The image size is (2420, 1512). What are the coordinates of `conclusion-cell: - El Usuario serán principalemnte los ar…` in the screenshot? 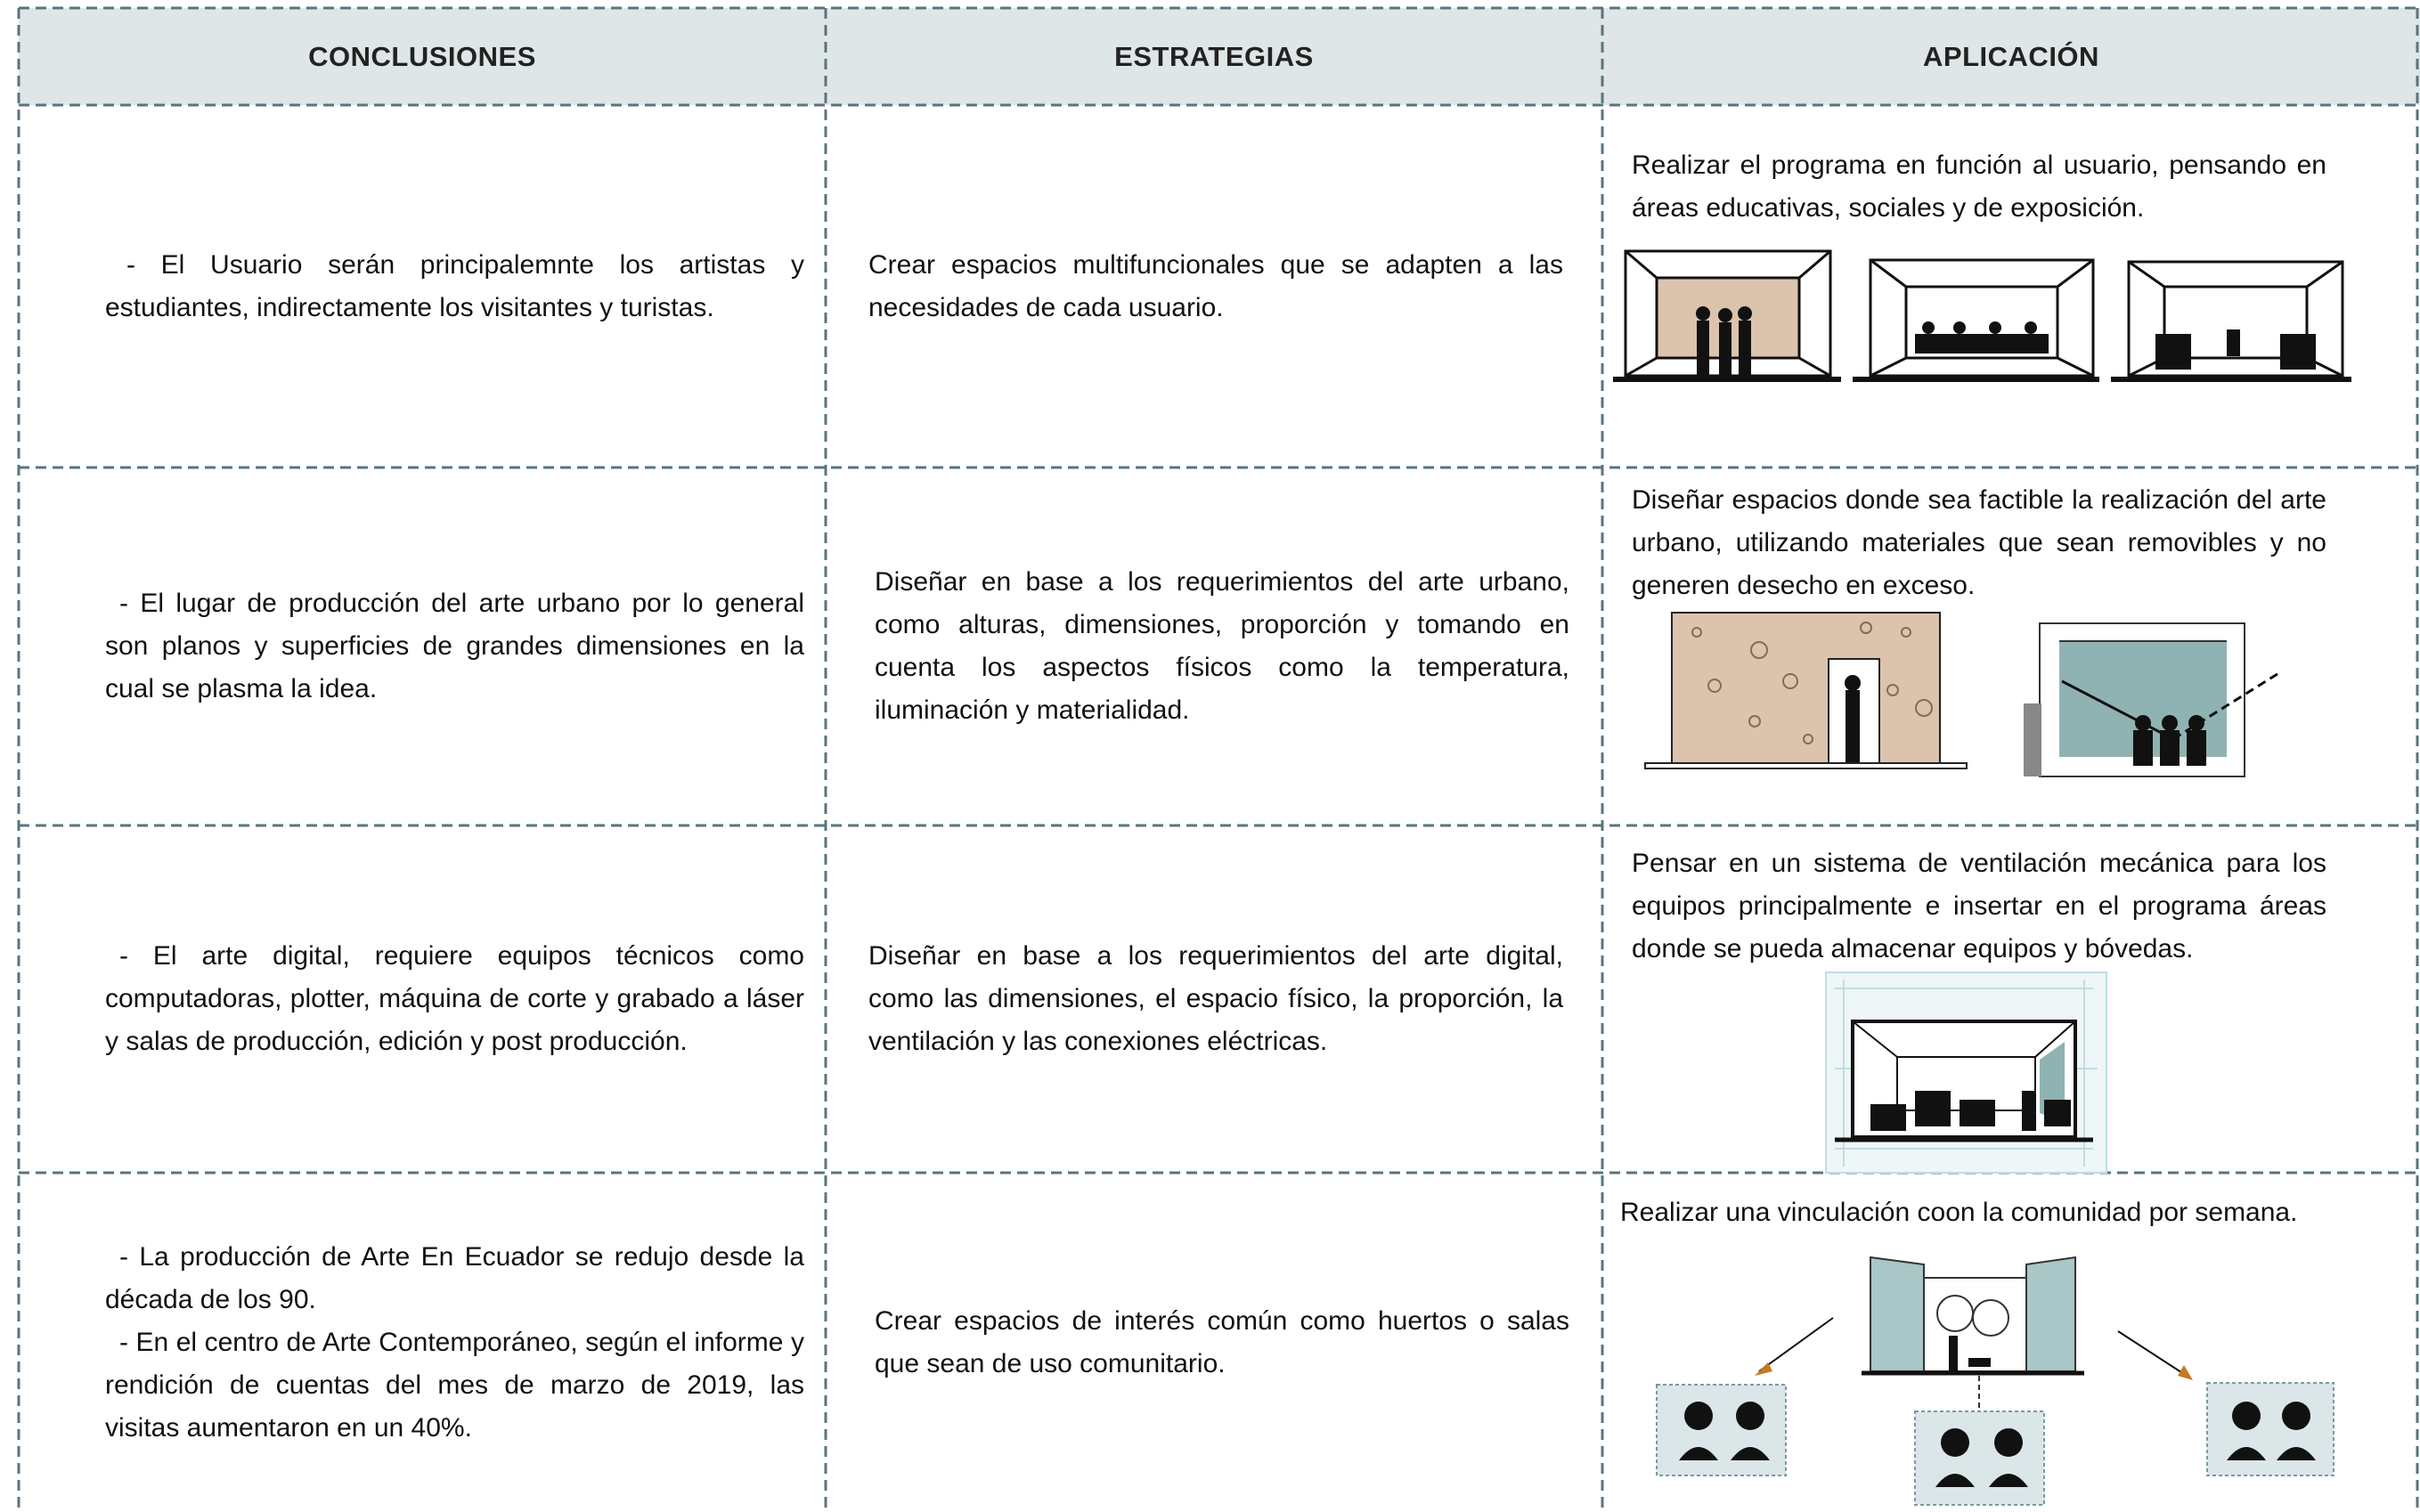 It's located at (454, 286).